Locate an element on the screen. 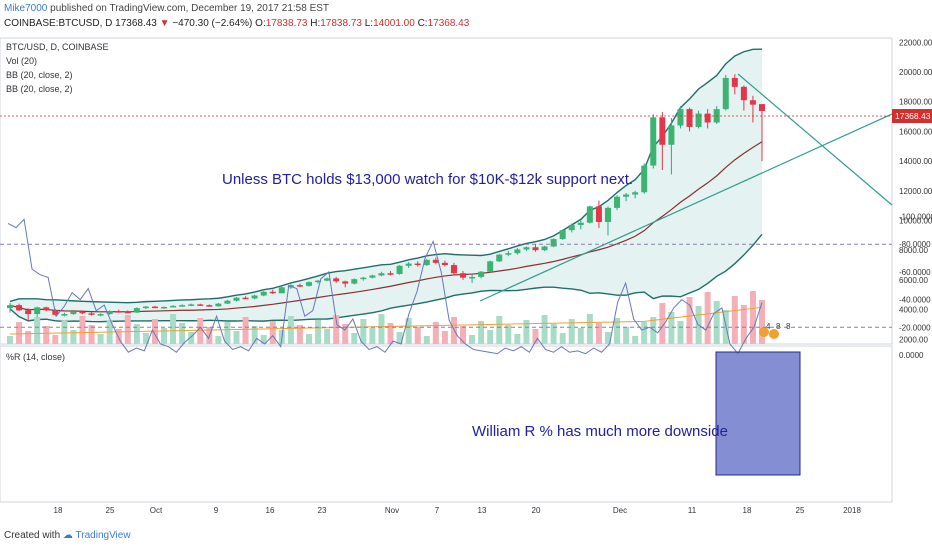  x-axis-tick: Dec is located at coordinates (620, 510).